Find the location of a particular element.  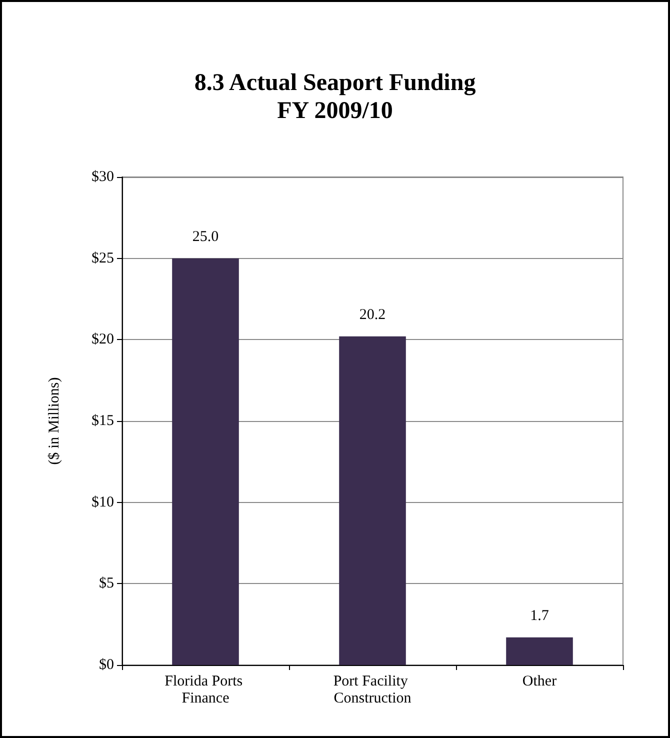

x-tick-label: Other is located at coordinates (539, 682).